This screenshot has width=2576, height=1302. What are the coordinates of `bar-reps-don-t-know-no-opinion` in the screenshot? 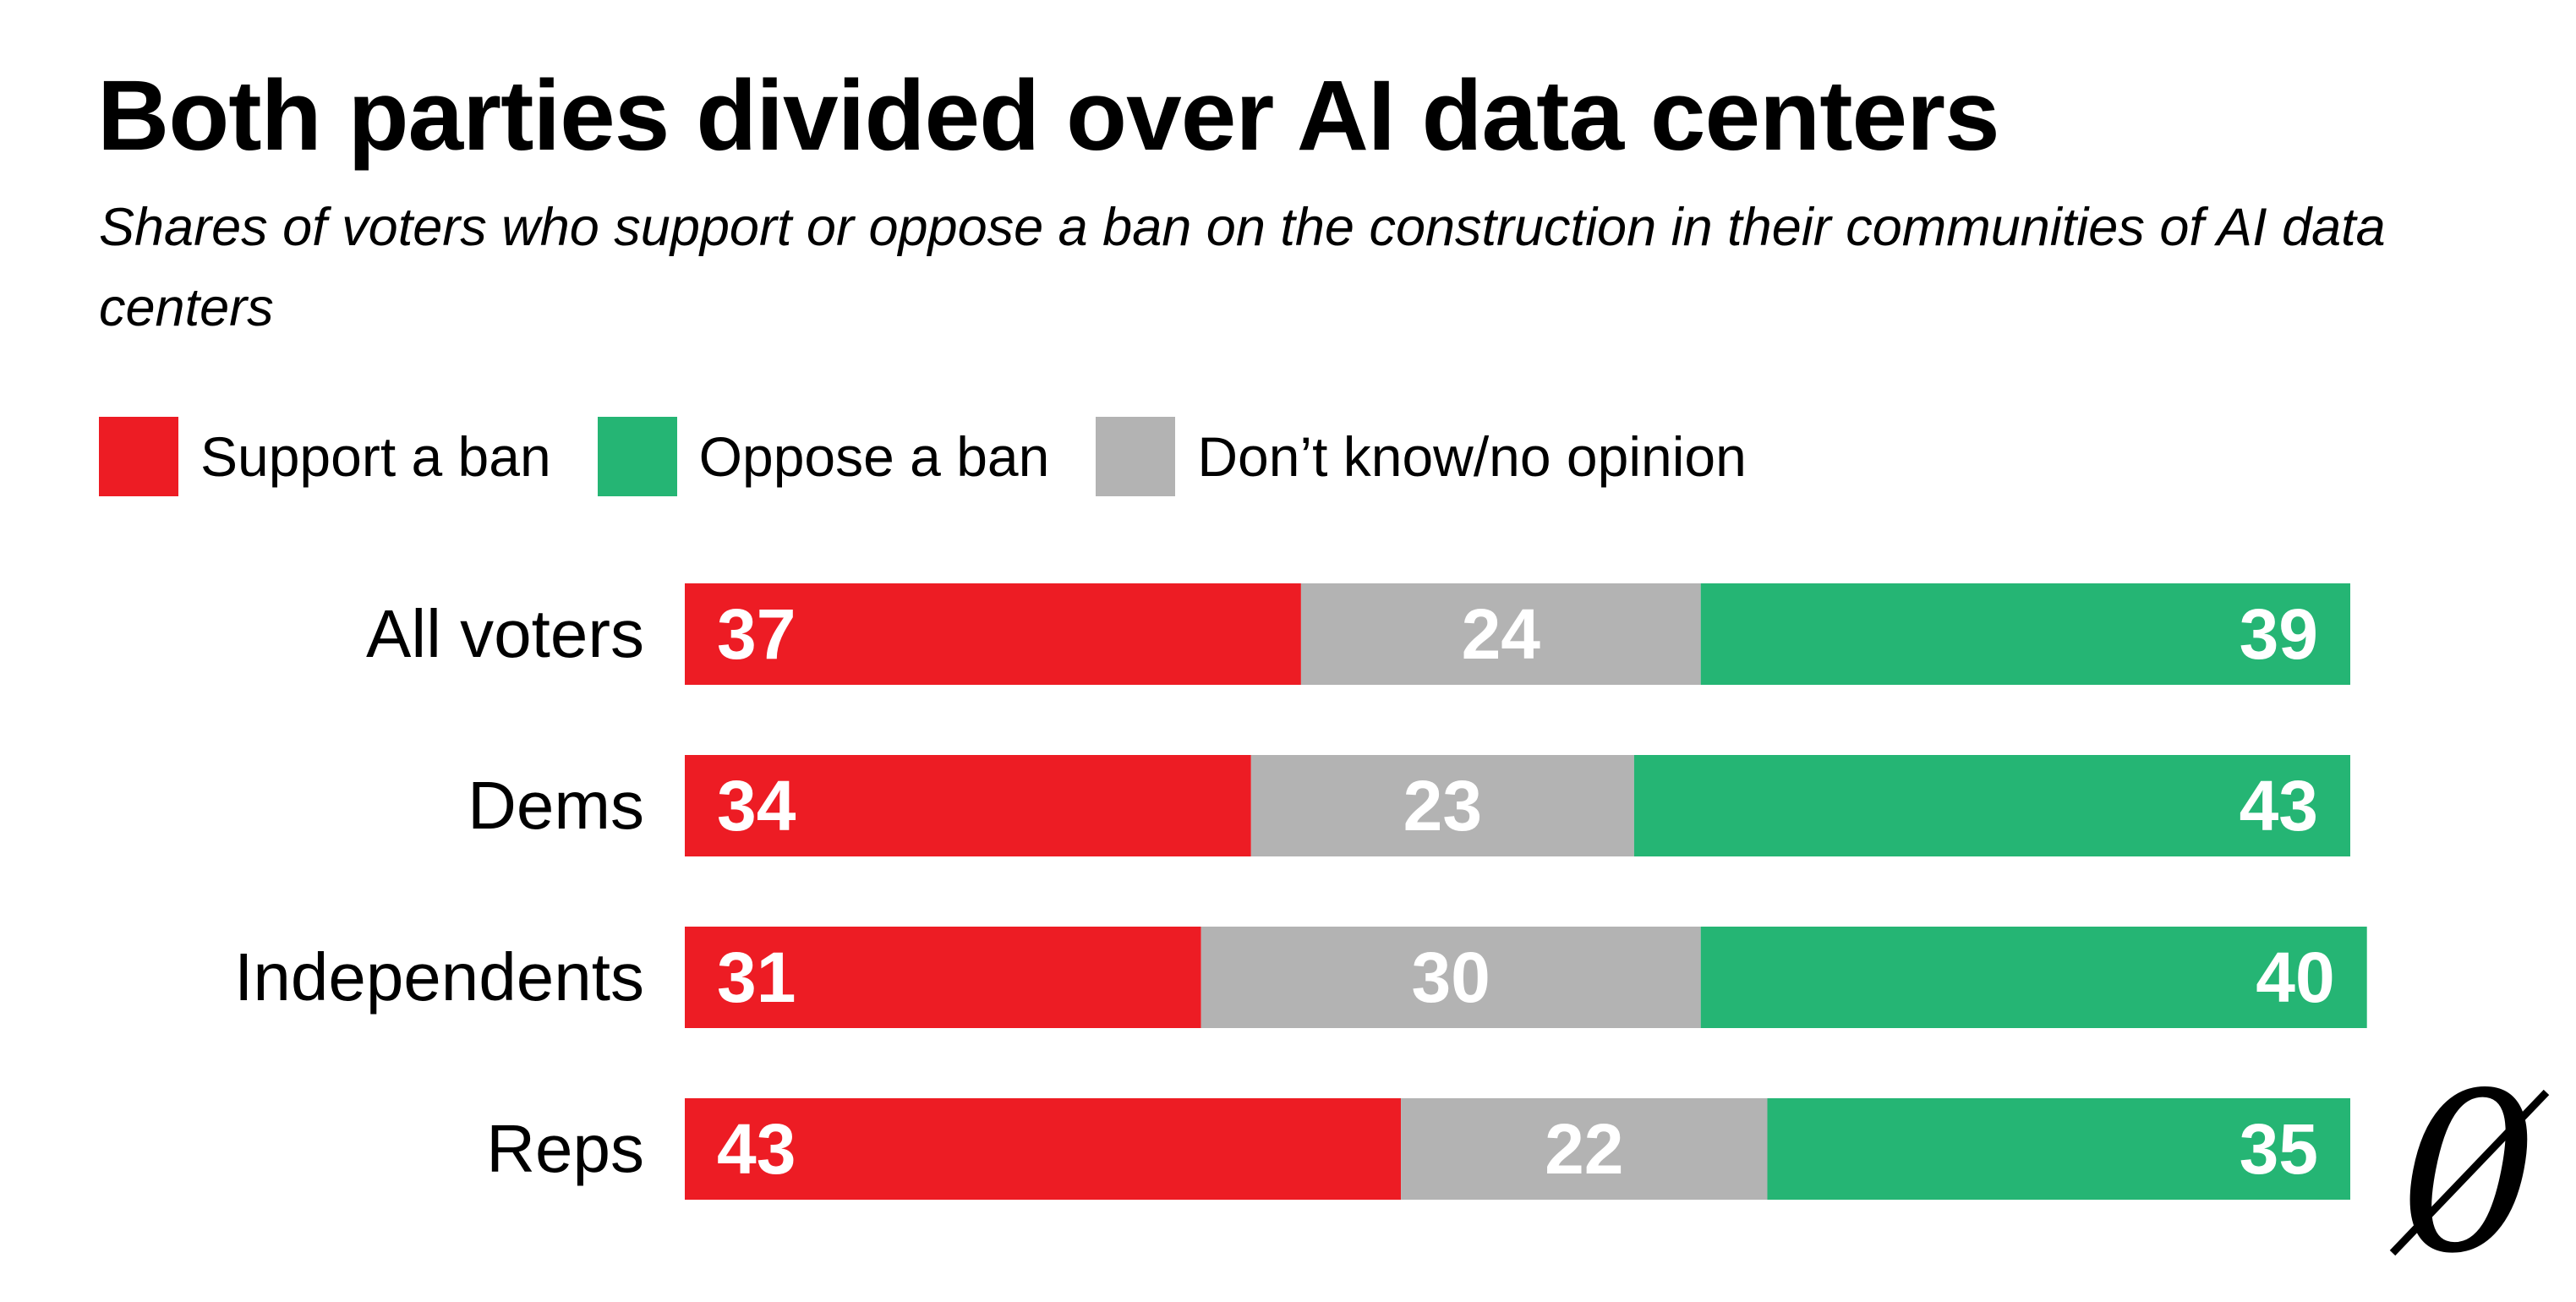 It's located at (1584, 1149).